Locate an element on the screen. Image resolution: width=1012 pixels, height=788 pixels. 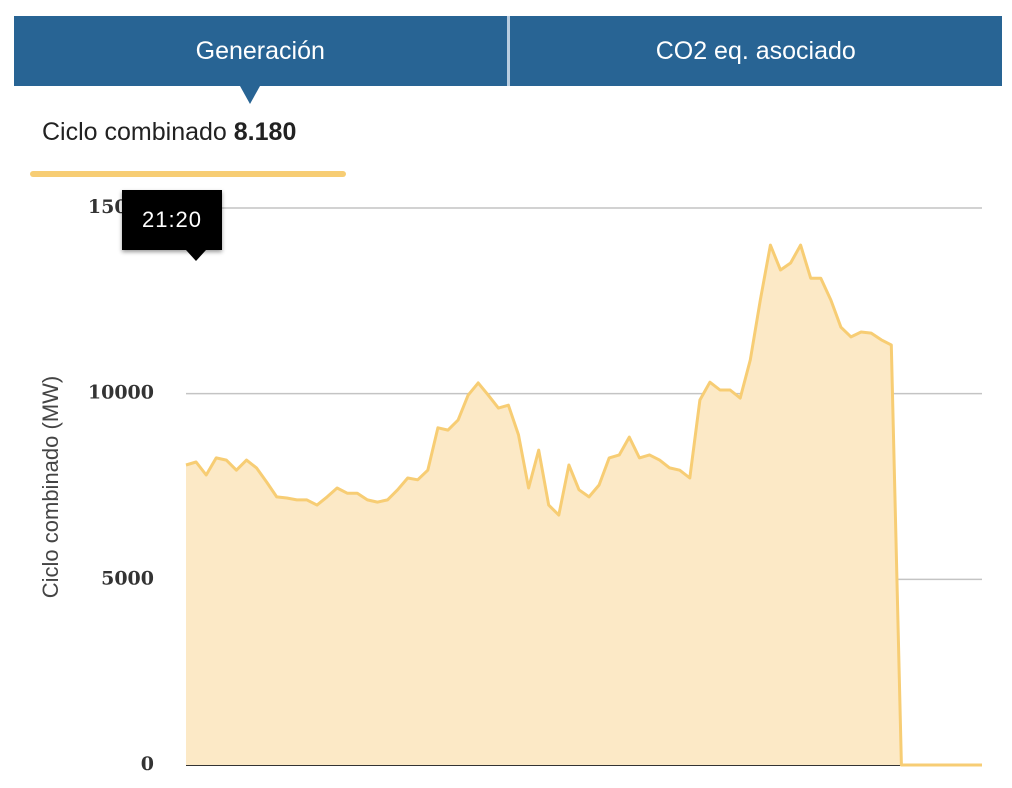
summary: Ciclo combinado 8.180 is located at coordinates (169, 132).